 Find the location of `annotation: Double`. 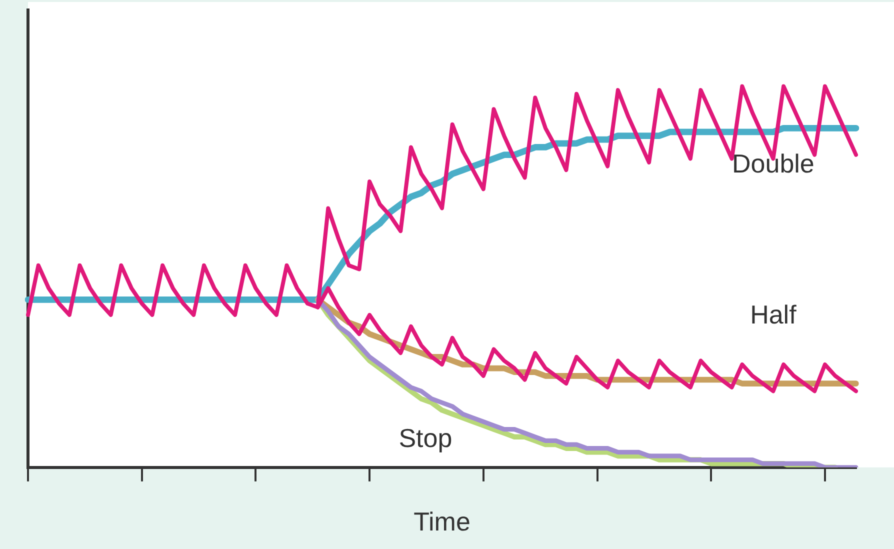

annotation: Double is located at coordinates (773, 163).